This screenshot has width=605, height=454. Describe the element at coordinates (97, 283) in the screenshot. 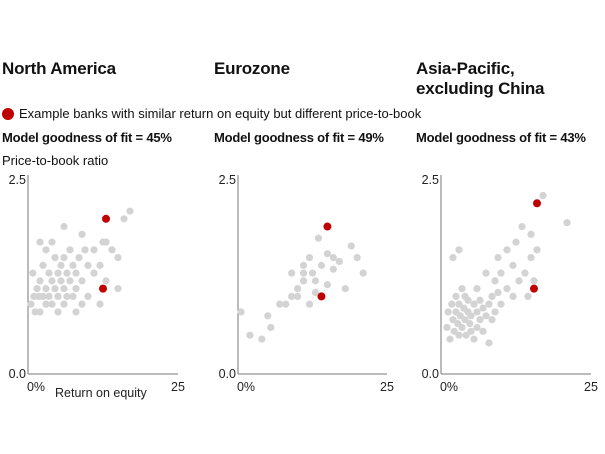

I see `chart-panel-north-america: 2.5 0.00% 25` at that location.